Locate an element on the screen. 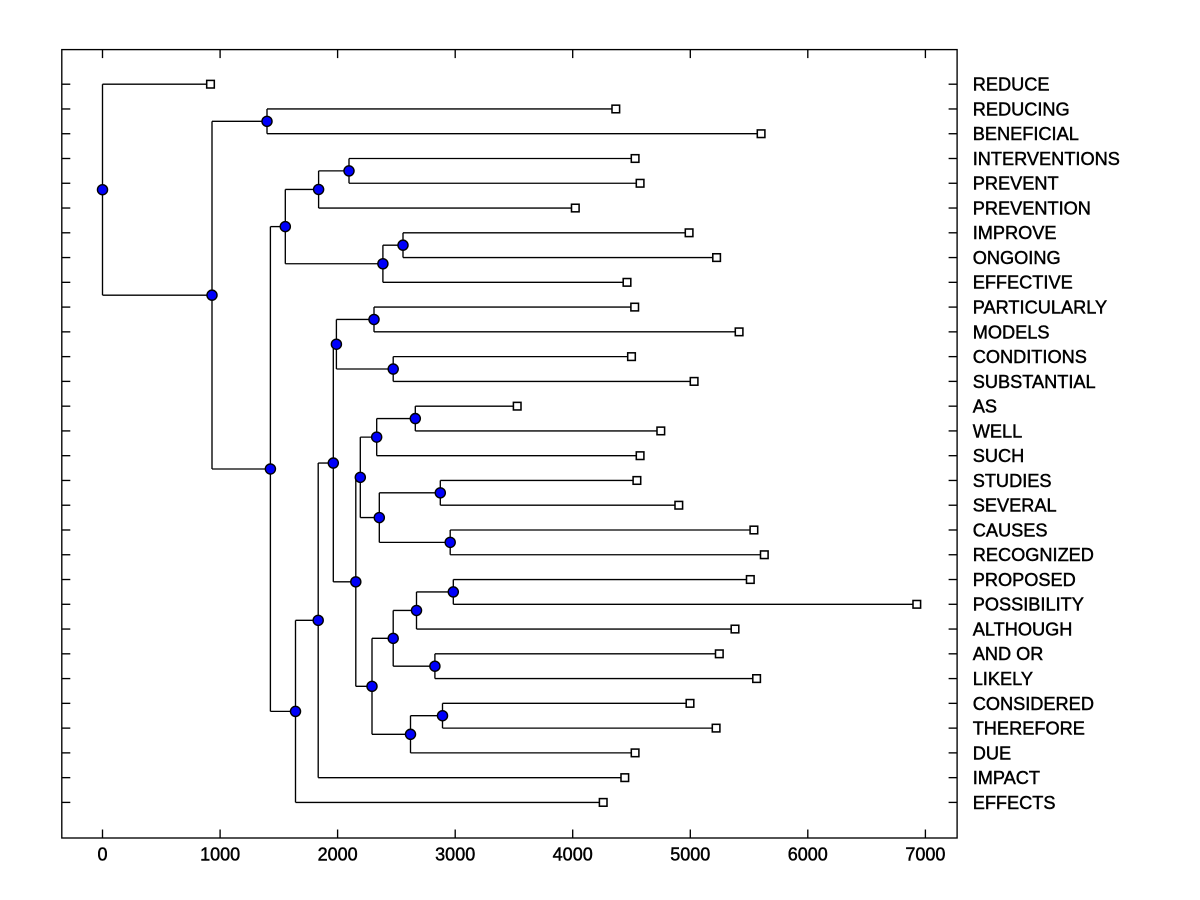 Image resolution: width=1200 pixels, height=900 pixels. svg-text: SEVERAL is located at coordinates (1015, 506).